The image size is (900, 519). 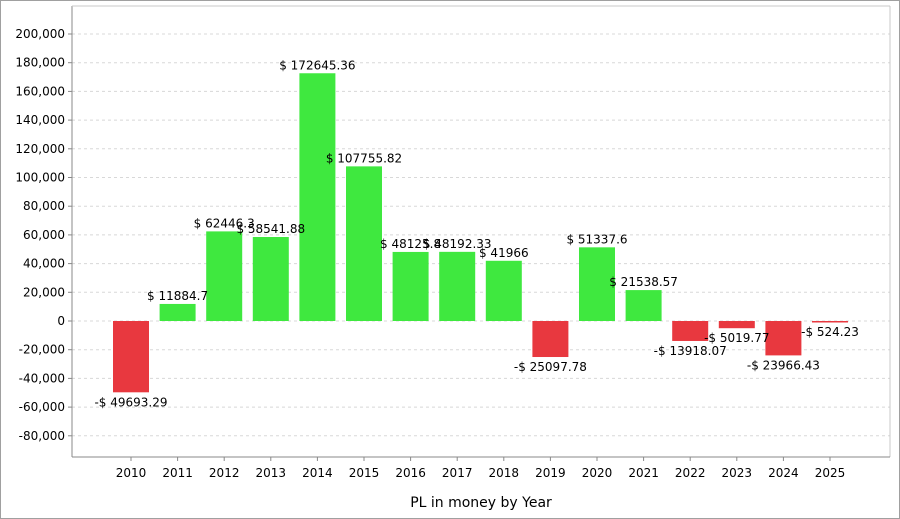 What do you see at coordinates (737, 473) in the screenshot?
I see `x-tick-label: 2023` at bounding box center [737, 473].